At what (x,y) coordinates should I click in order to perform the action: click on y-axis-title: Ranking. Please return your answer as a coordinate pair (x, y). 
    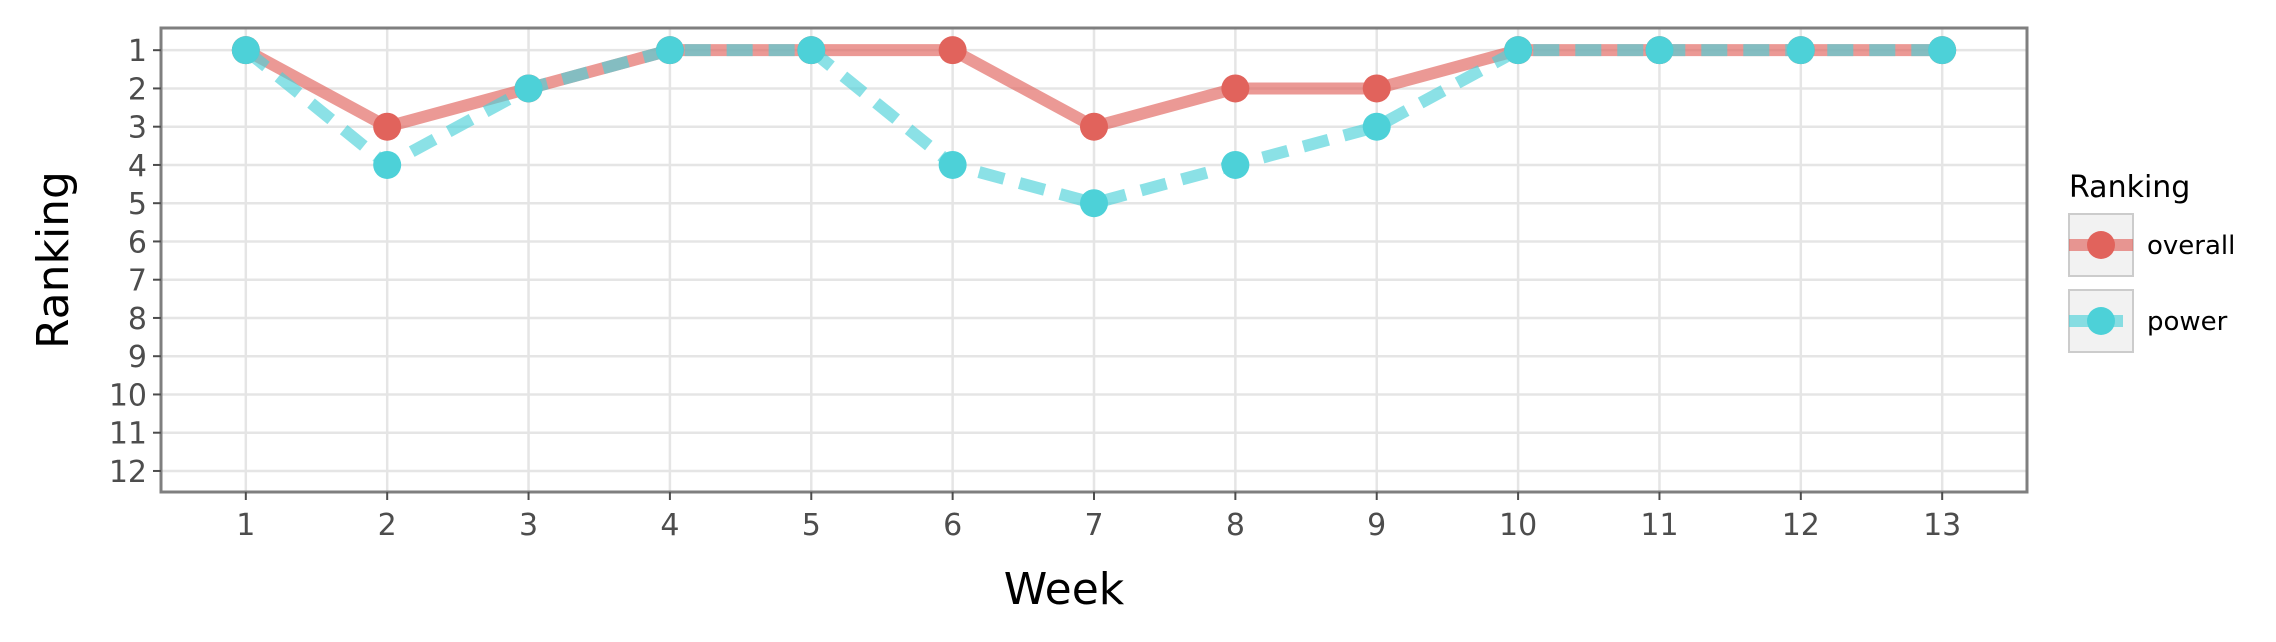
    Looking at the image, I should click on (53, 260).